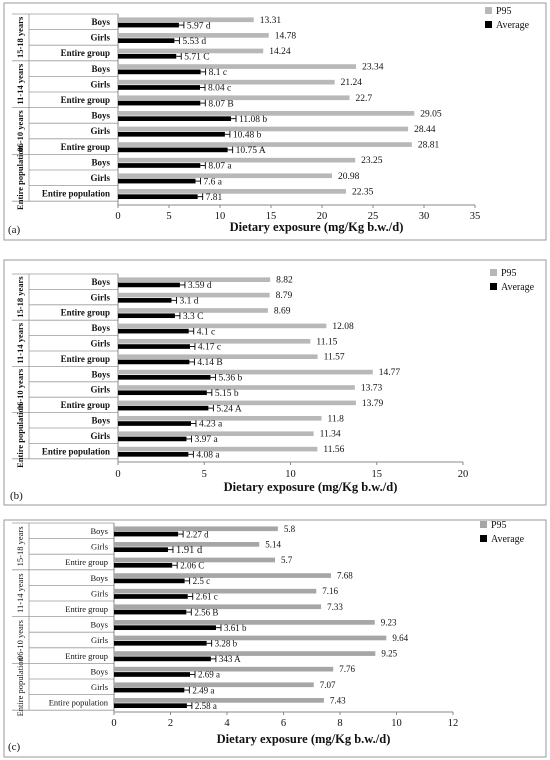 Image resolution: width=550 pixels, height=760 pixels. What do you see at coordinates (363, 192) in the screenshot?
I see `p95-value-label: 22.35` at bounding box center [363, 192].